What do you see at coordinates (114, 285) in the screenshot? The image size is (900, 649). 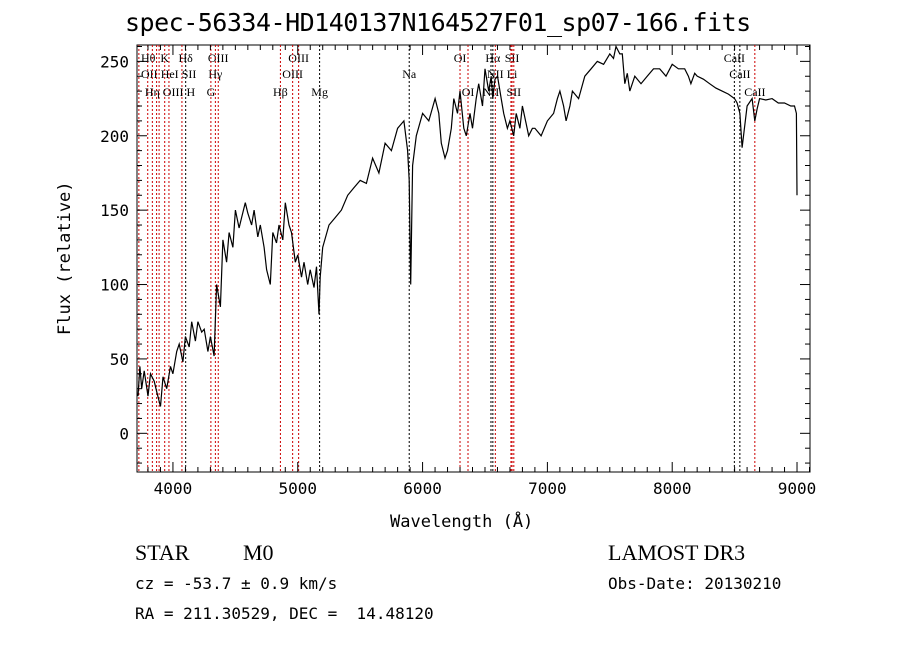 I see `y-tick-label: 100` at bounding box center [114, 285].